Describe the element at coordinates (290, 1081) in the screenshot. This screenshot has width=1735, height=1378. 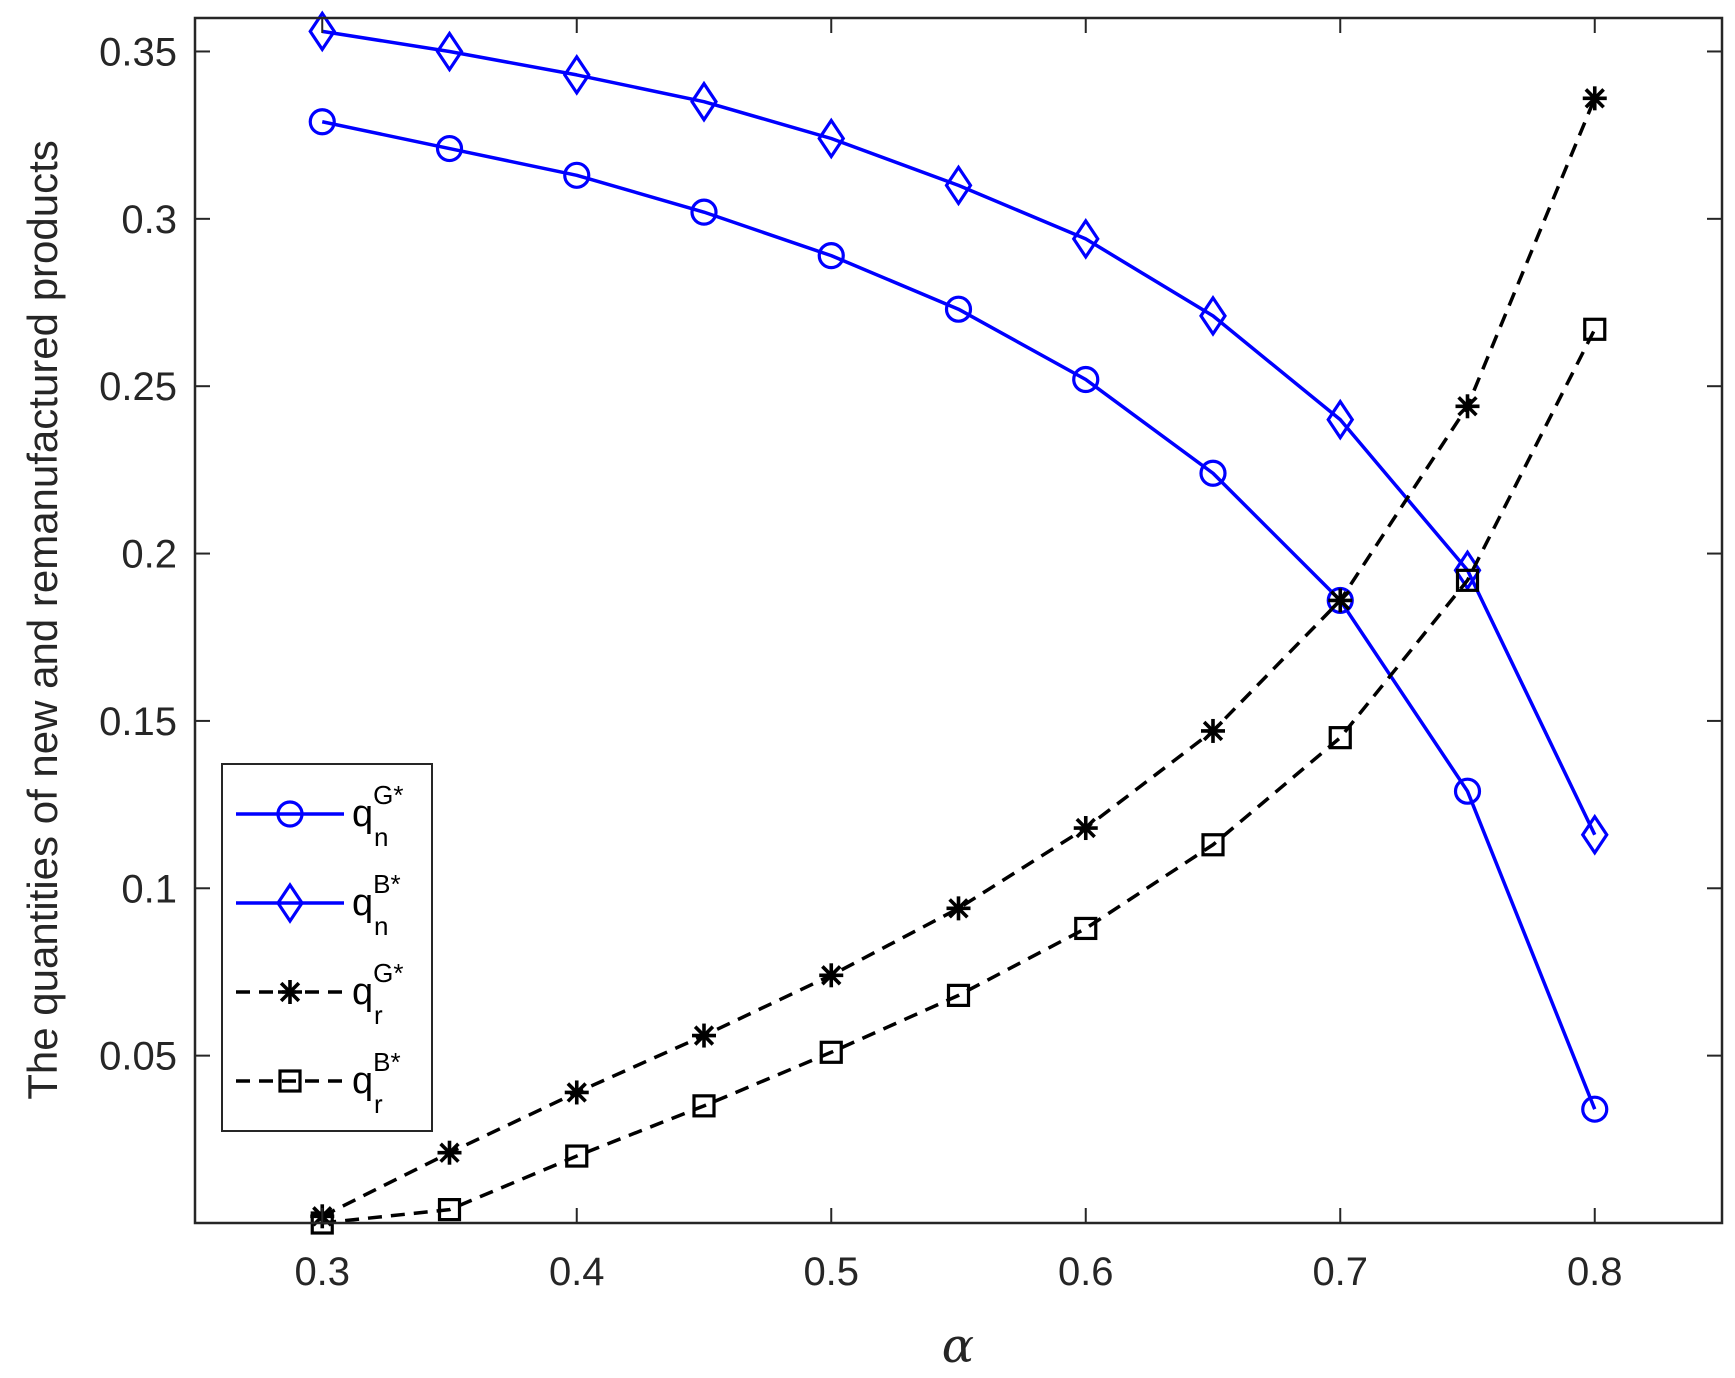
I see `legend-marker-square` at that location.